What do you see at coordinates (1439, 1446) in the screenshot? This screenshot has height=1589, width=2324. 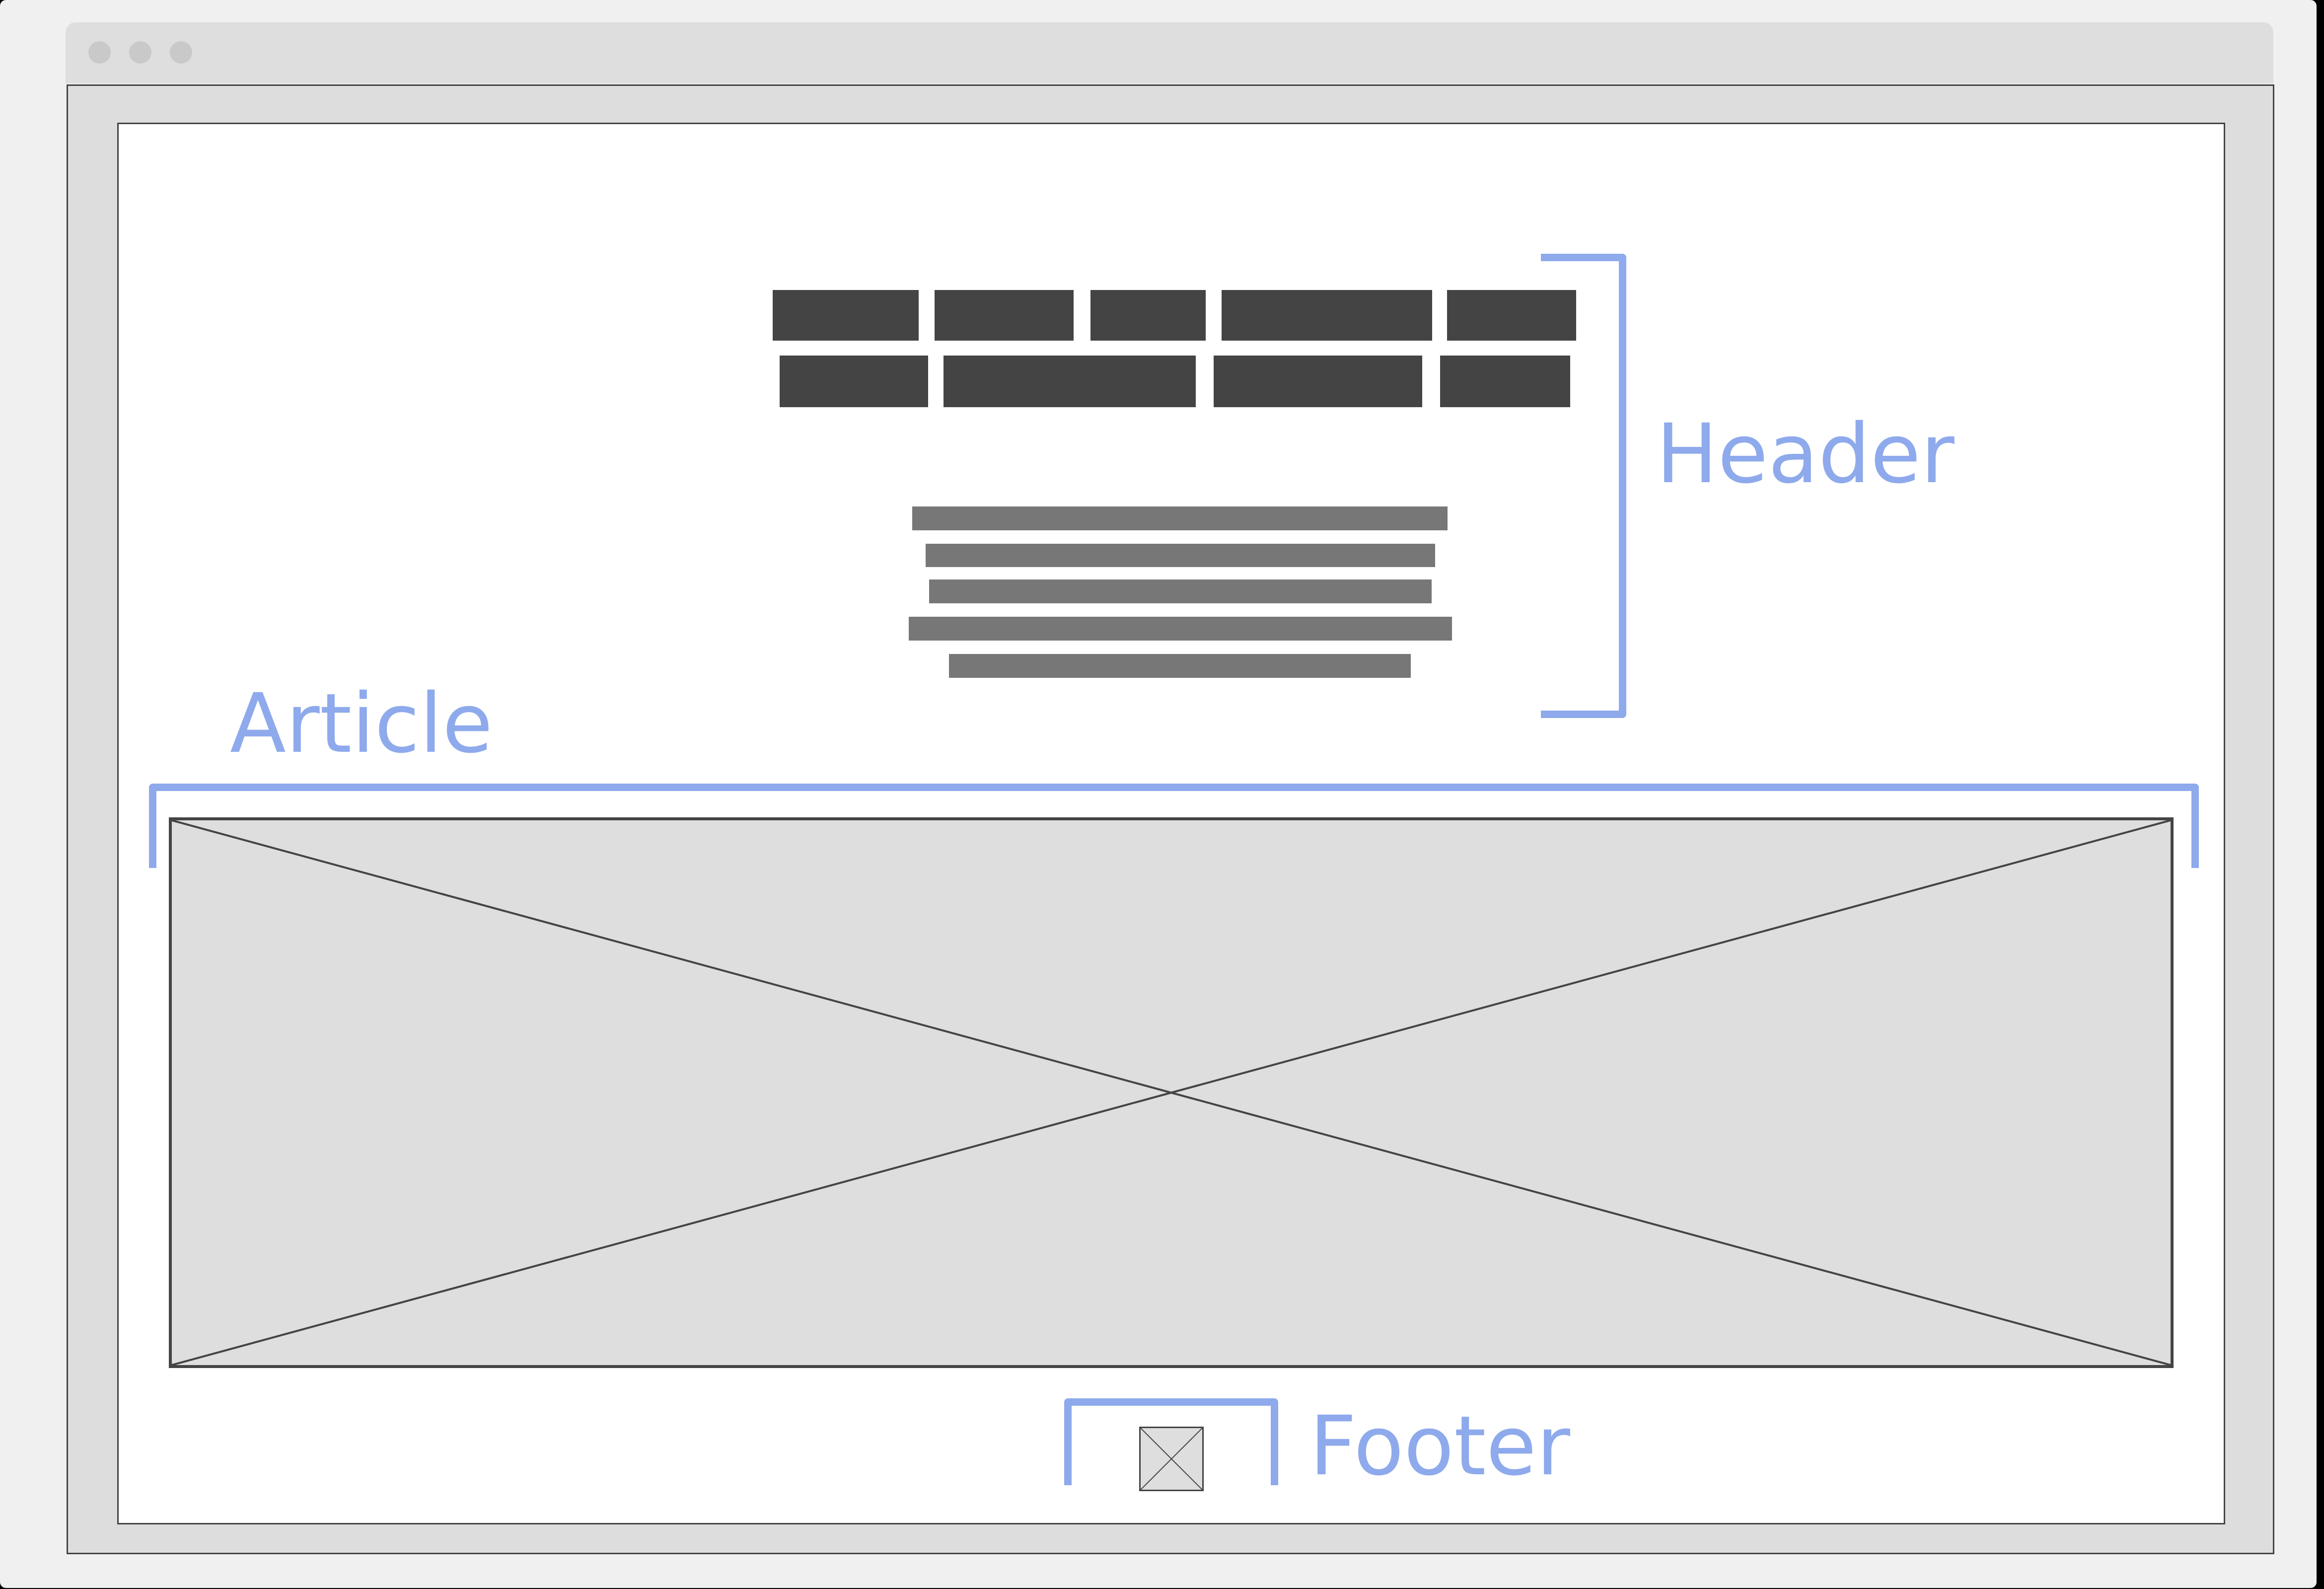 I see `footer-annotation-label: Footer` at bounding box center [1439, 1446].